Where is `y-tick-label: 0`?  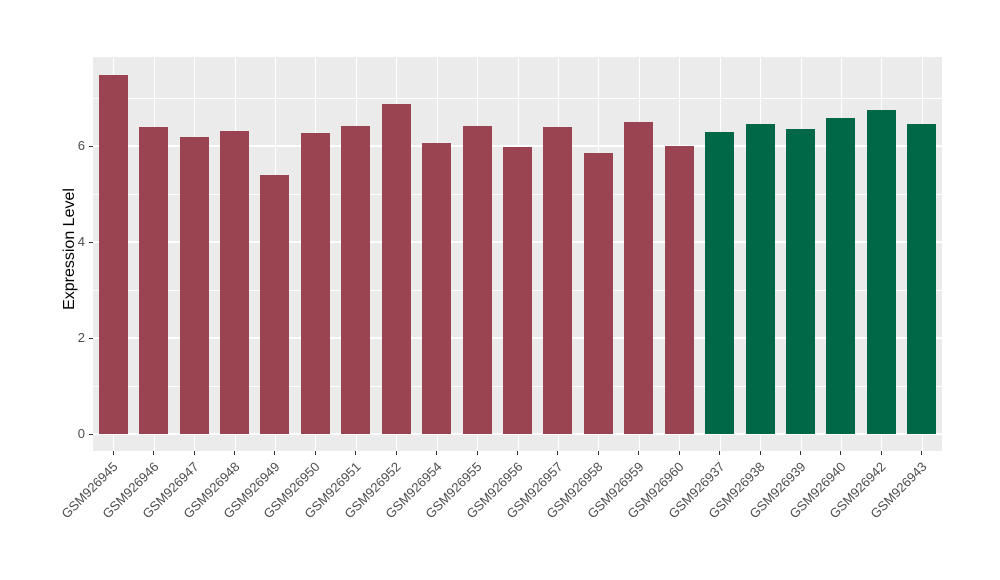 y-tick-label: 0 is located at coordinates (81, 433).